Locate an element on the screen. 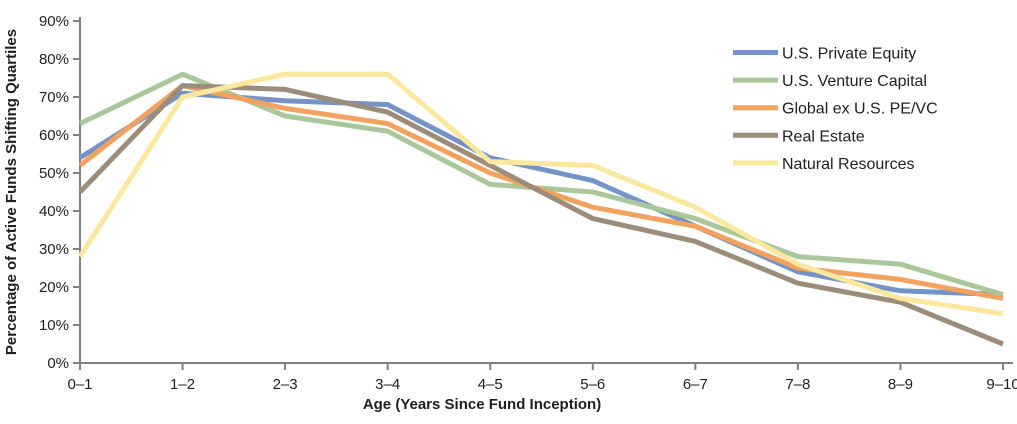 The image size is (1017, 424). legend-label: U.S. Private Equity is located at coordinates (849, 54).